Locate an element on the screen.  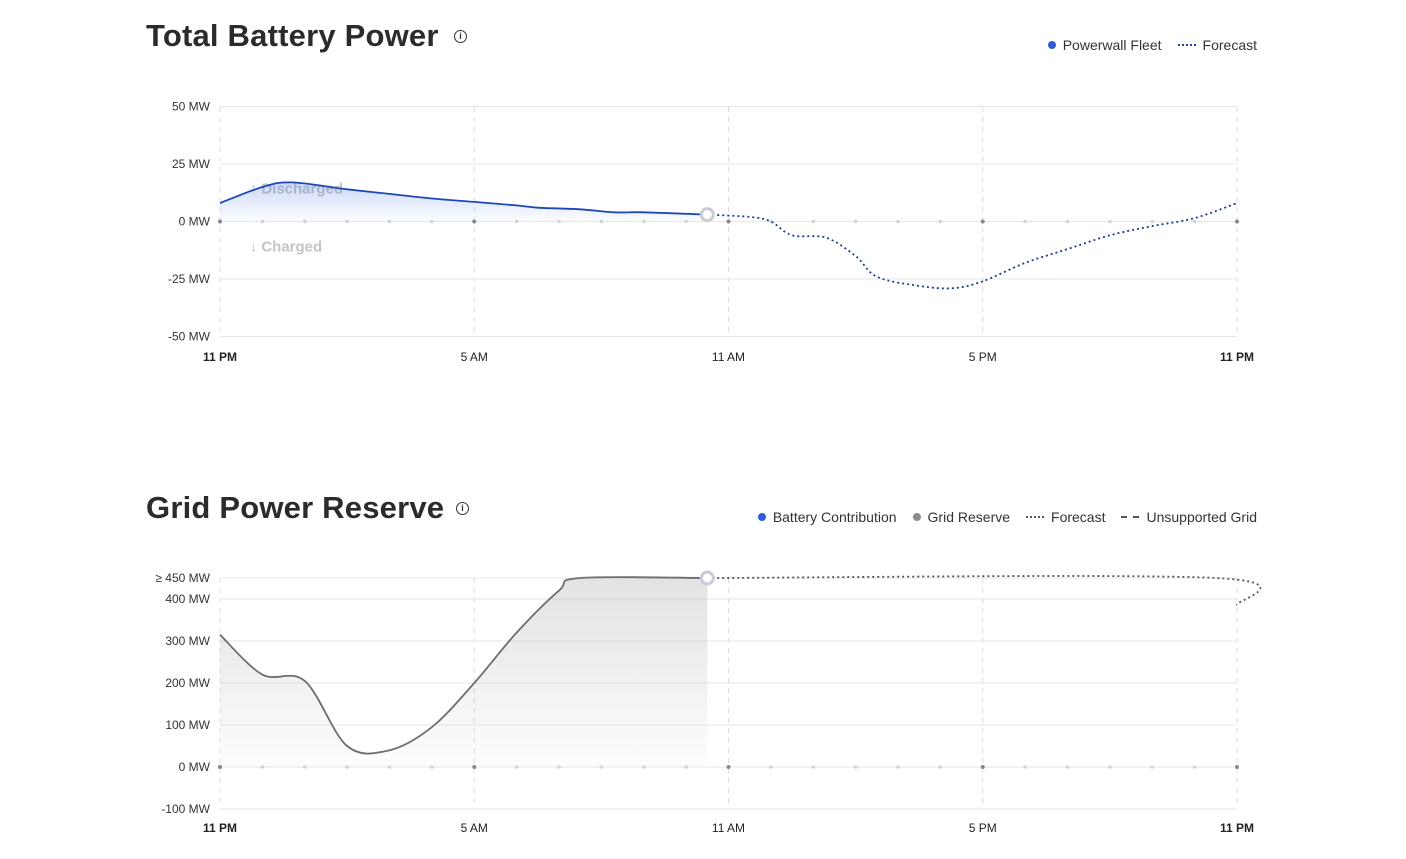
legend-item-battery-contribution: Battery Contribution is located at coordinates (827, 517).